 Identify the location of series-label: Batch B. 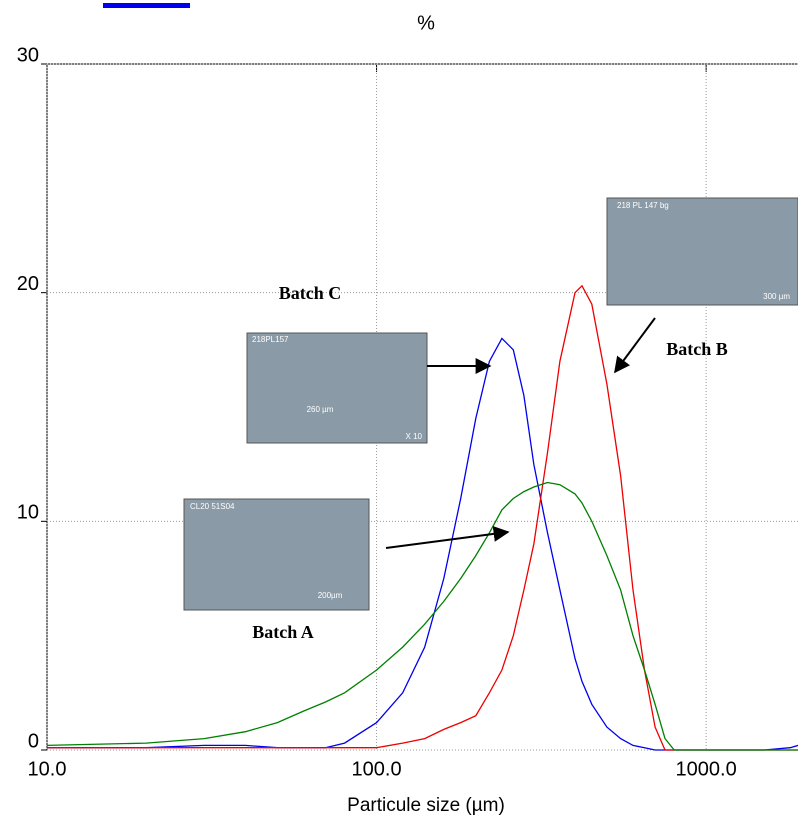
(697, 349).